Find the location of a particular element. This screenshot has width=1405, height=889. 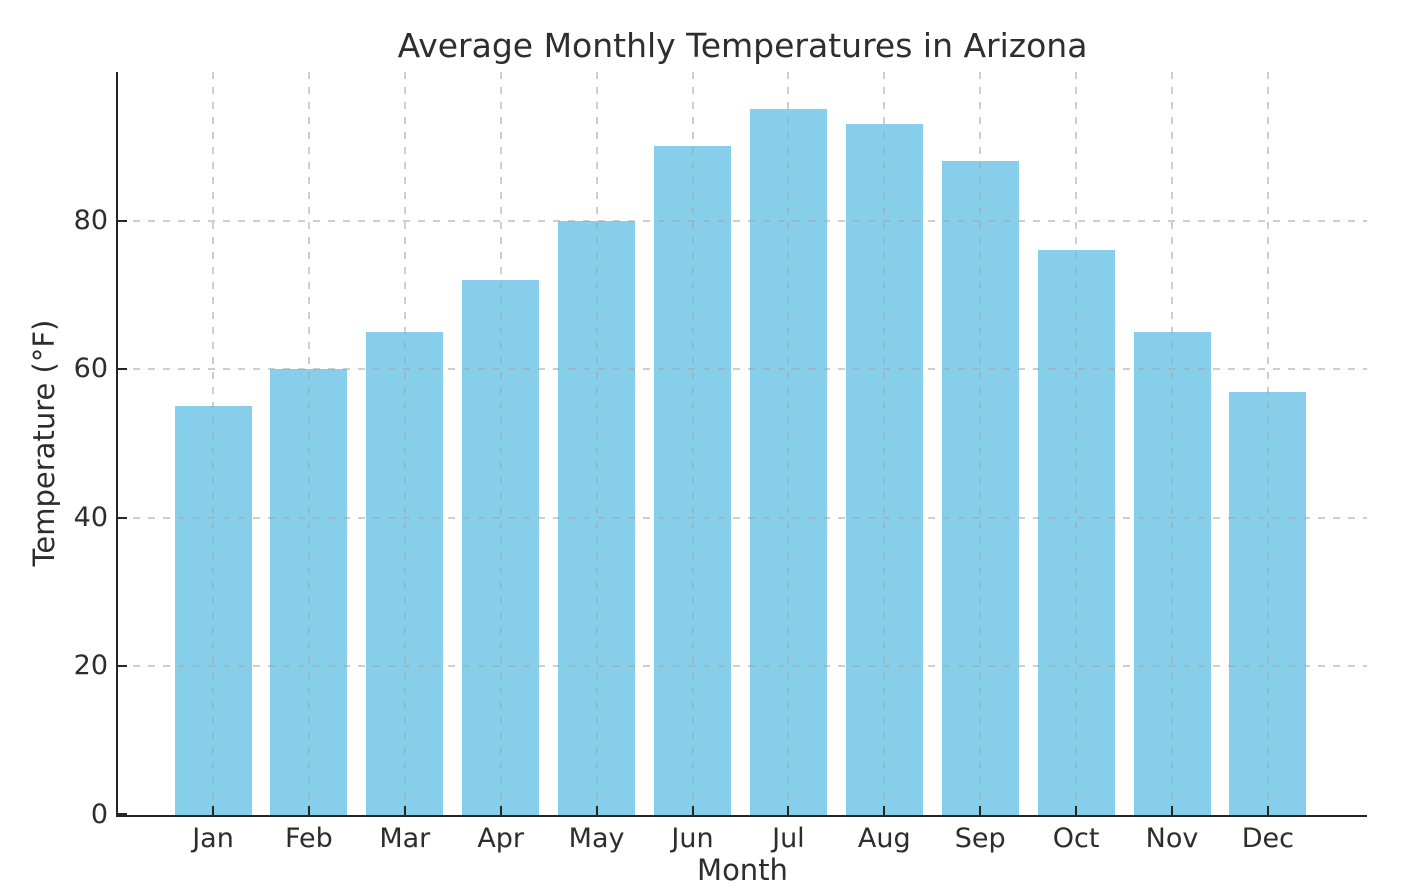

y-tick-label-0: 0 is located at coordinates (99, 814).